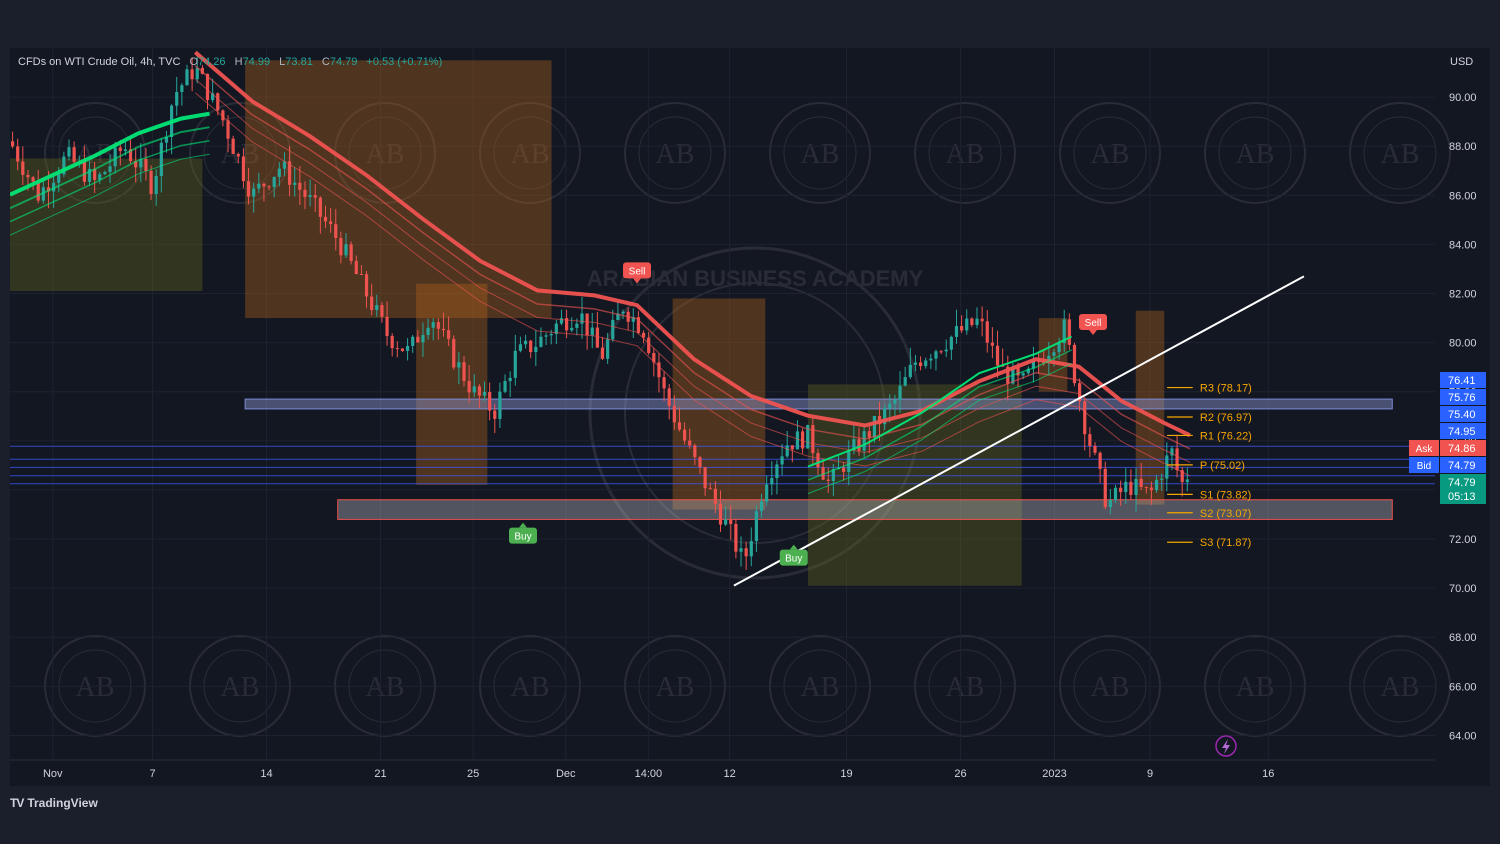  What do you see at coordinates (62, 803) in the screenshot?
I see `brand-name: TradingView` at bounding box center [62, 803].